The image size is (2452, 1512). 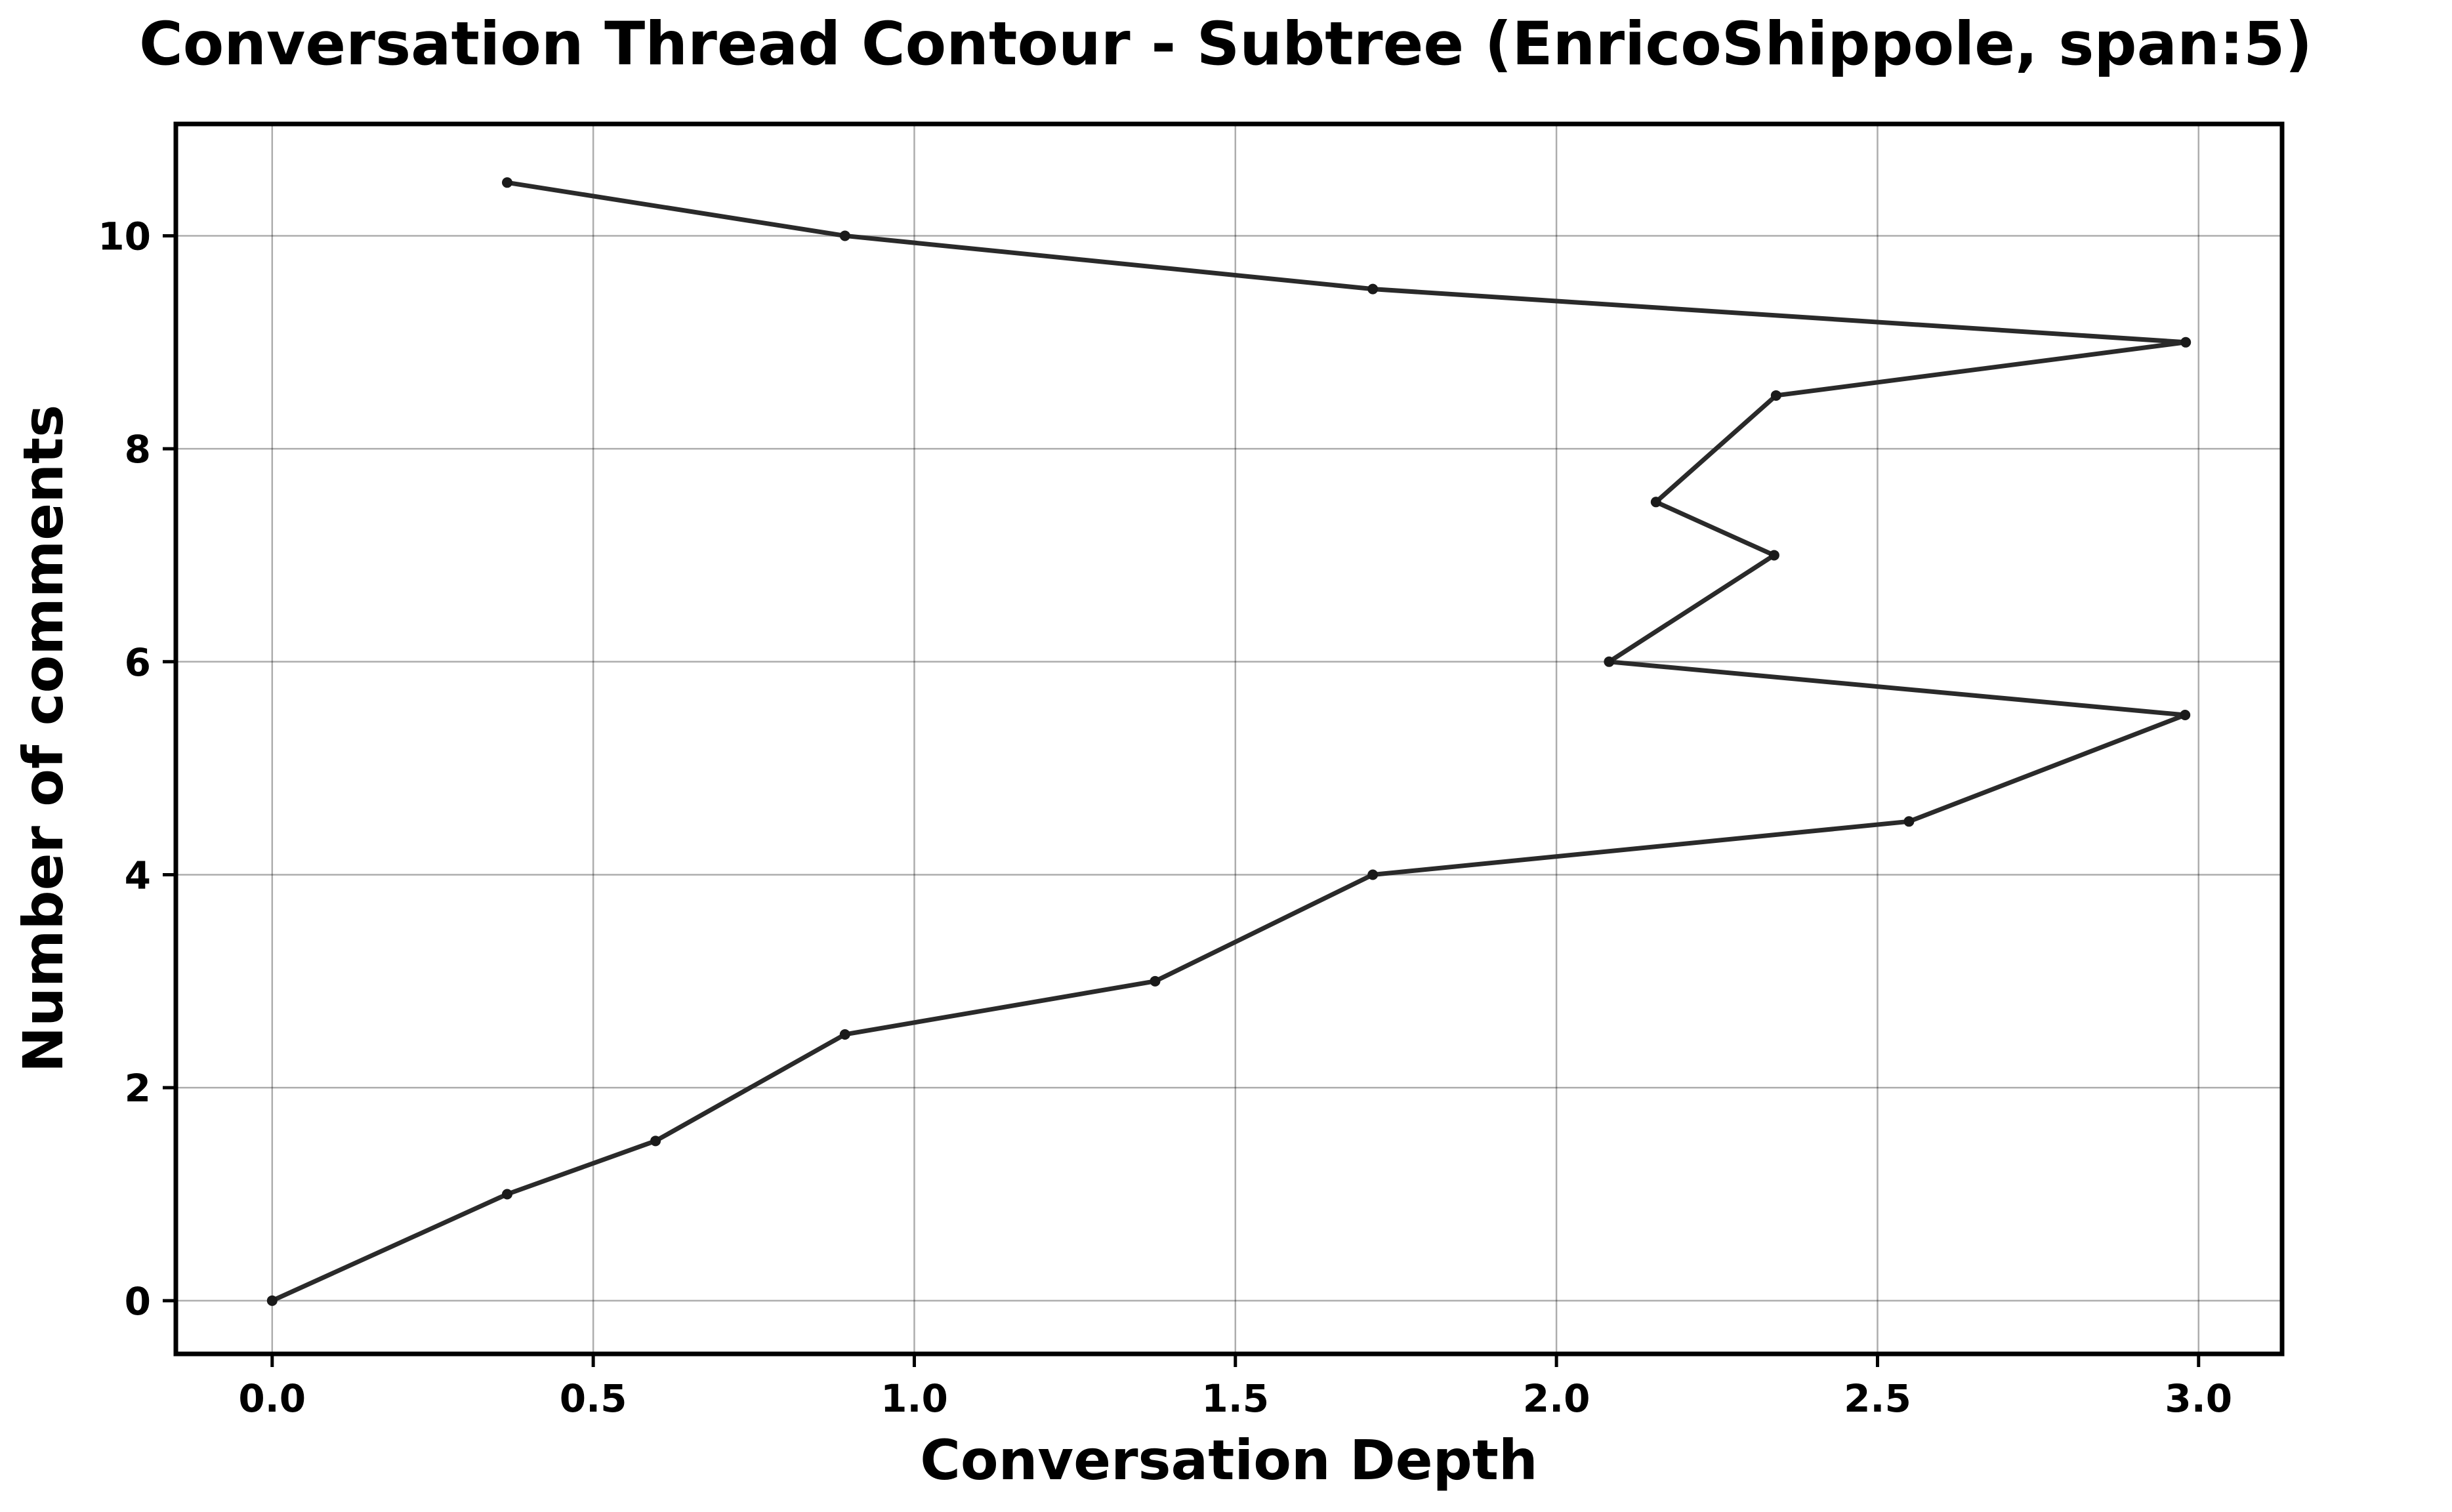 I want to click on x-tick-label: 1.5, so click(x=1235, y=1398).